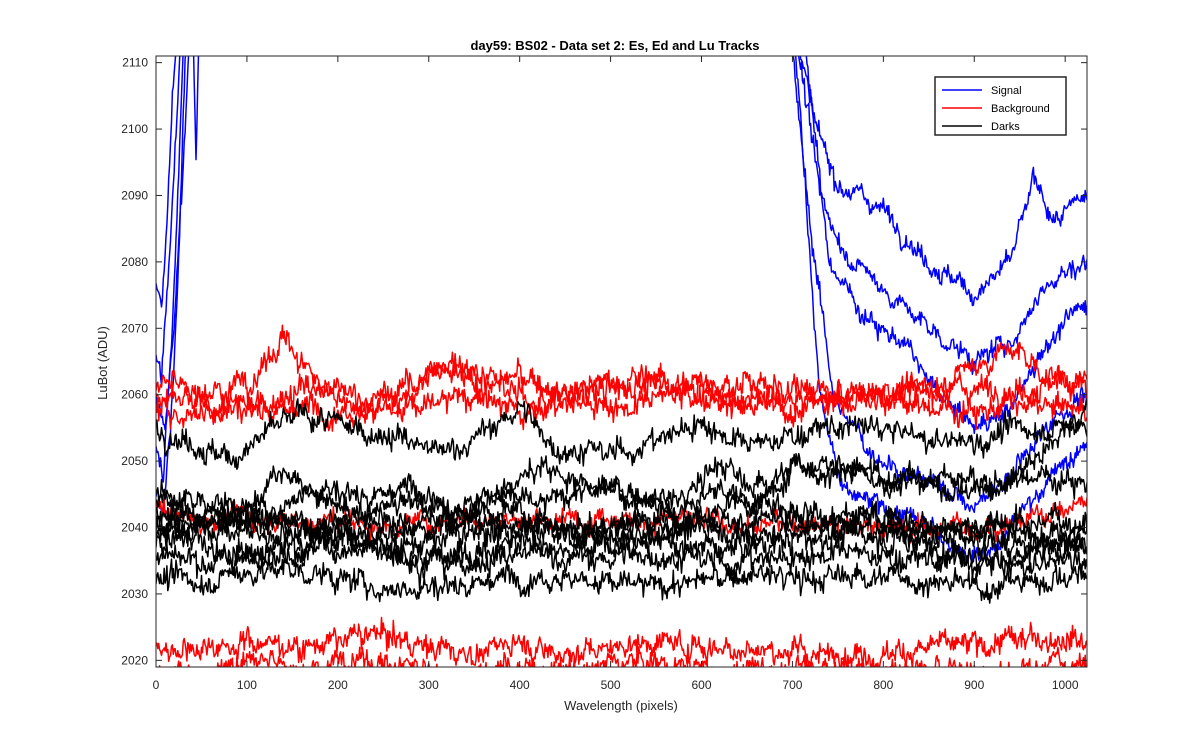  I want to click on x-tick-label: 100, so click(247, 685).